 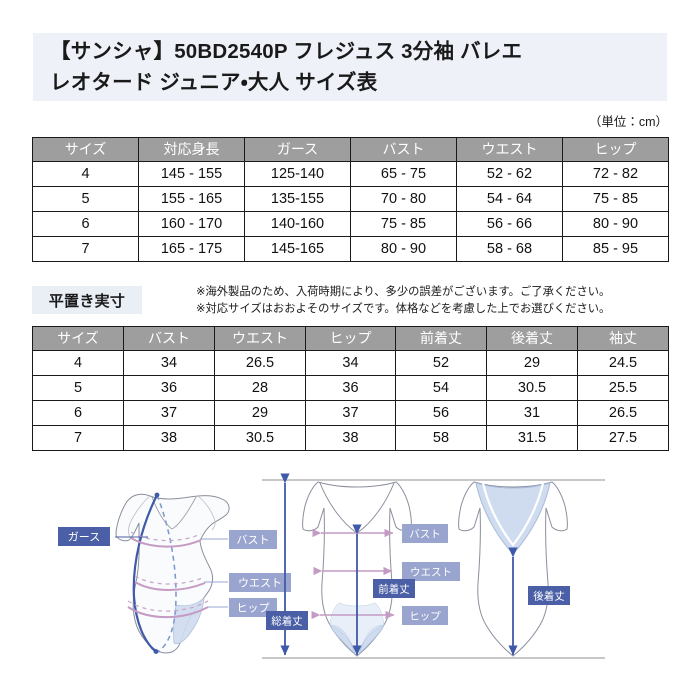 I want to click on label-bust-figure1: バスト, so click(x=253, y=539).